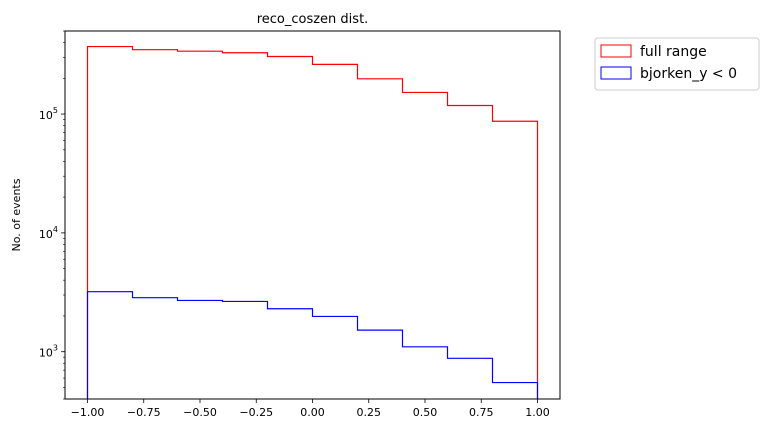 The height and width of the screenshot is (433, 779). I want to click on x-tick-label: −0.75, so click(144, 412).